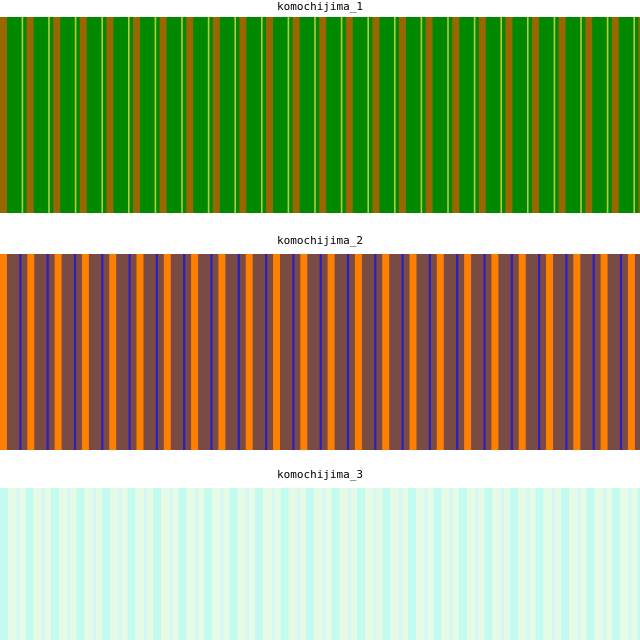 The height and width of the screenshot is (640, 640). What do you see at coordinates (320, 240) in the screenshot?
I see `pattern-title: komochijima_2` at bounding box center [320, 240].